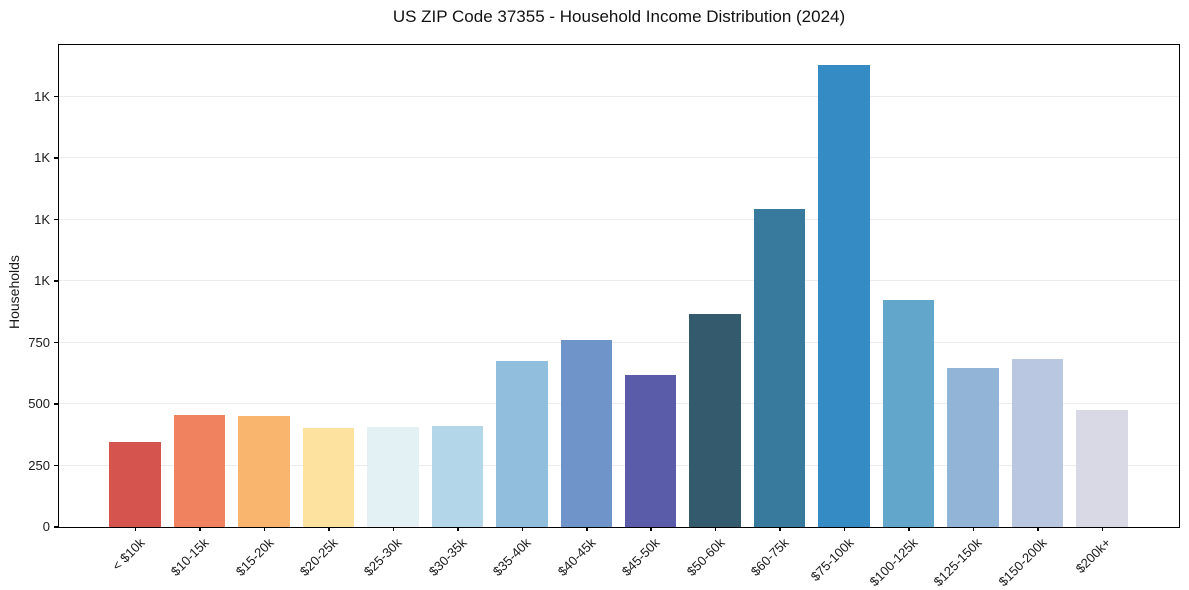  Describe the element at coordinates (586, 433) in the screenshot. I see `bar-40-45k` at that location.